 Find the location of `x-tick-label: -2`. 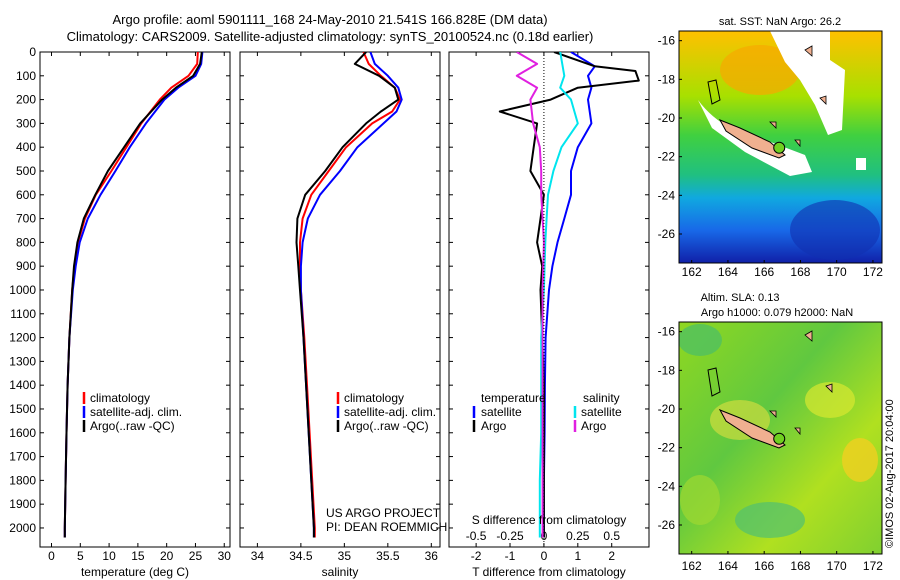

x-tick-label: -2 is located at coordinates (476, 556).